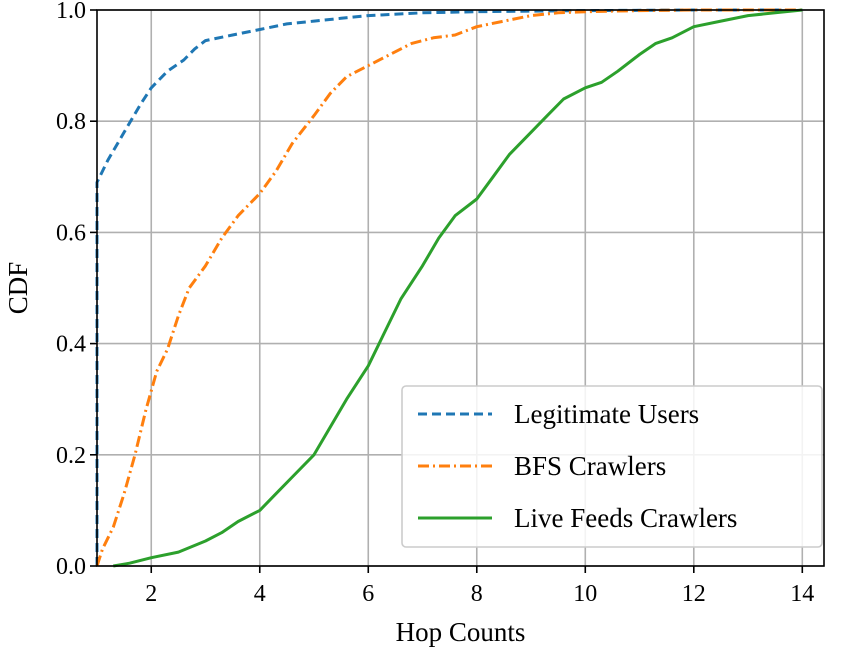  I want to click on x-tick-label: 10, so click(585, 594).